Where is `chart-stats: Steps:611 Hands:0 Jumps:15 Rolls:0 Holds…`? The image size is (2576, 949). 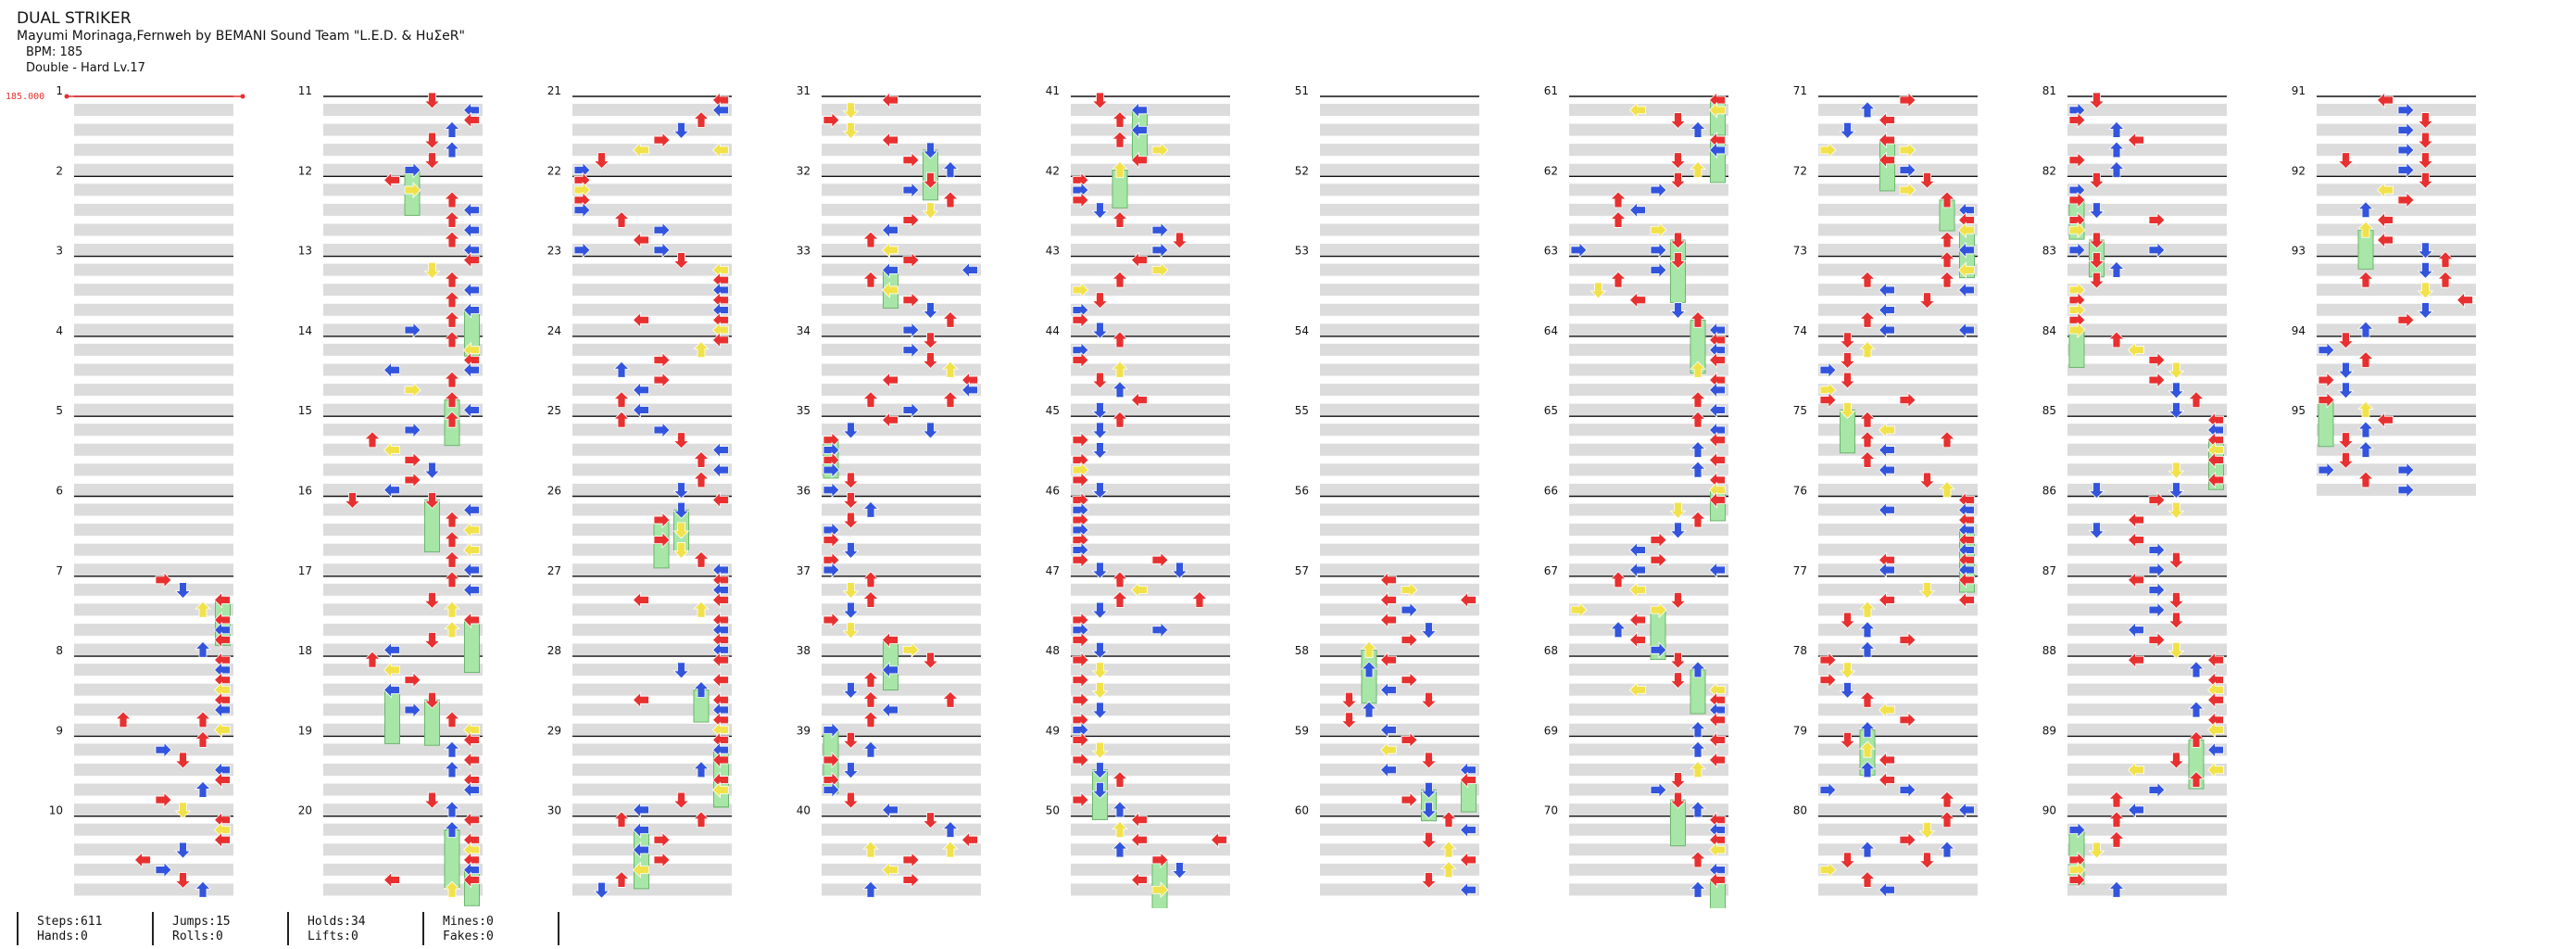 chart-stats: Steps:611 Hands:0 Jumps:15 Rolls:0 Holds… is located at coordinates (288, 928).